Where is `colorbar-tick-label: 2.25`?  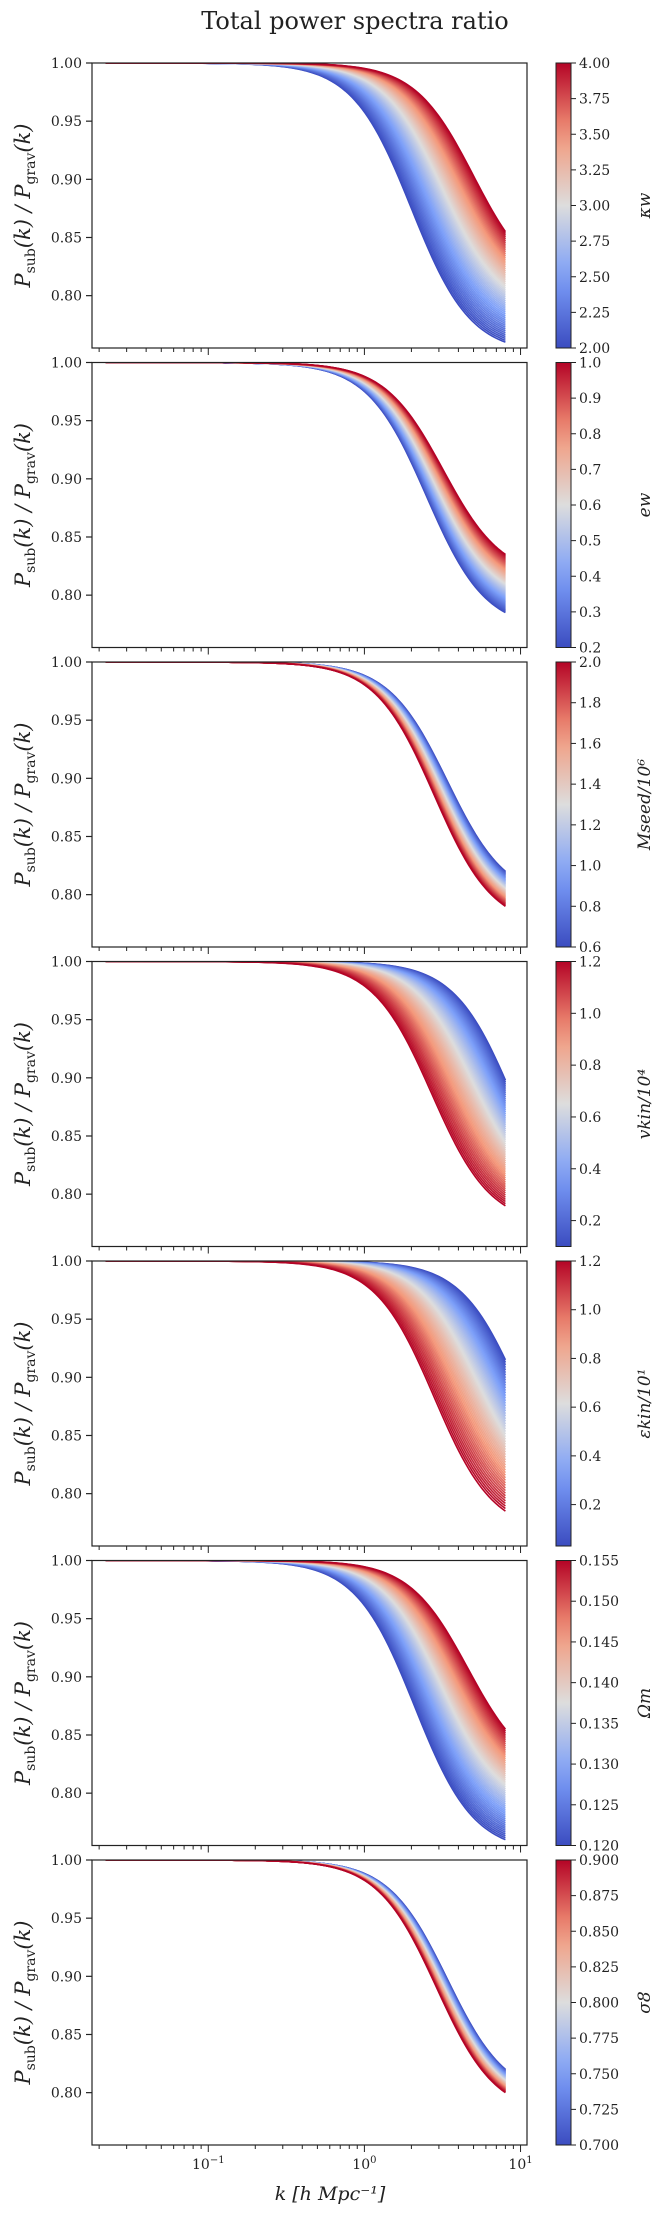 colorbar-tick-label: 2.25 is located at coordinates (594, 313).